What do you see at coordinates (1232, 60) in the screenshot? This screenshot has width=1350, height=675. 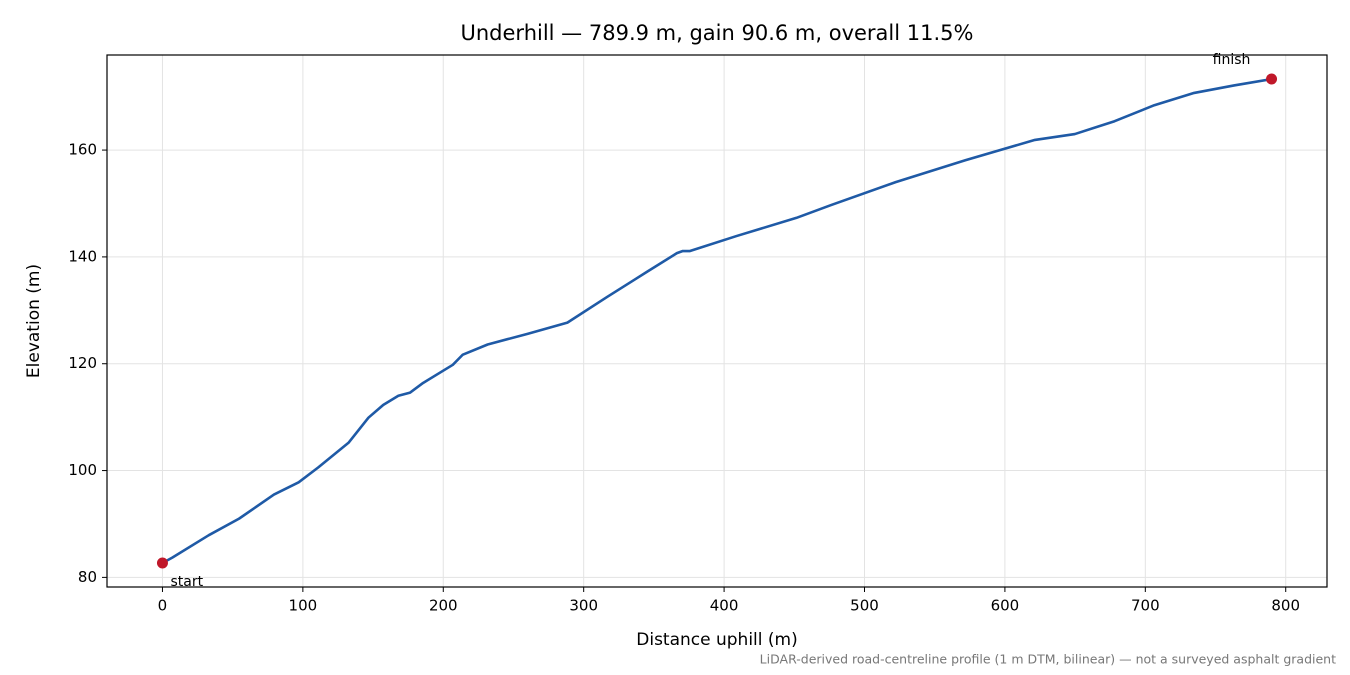 I see `finish-label: finish` at bounding box center [1232, 60].